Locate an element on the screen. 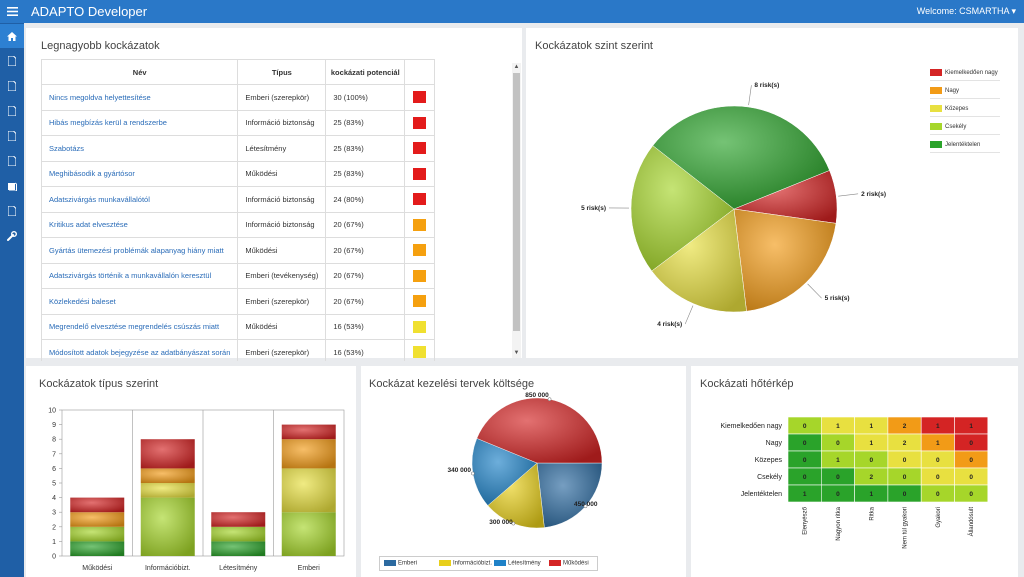 The image size is (1024, 577). risk-name-link: Közlekedési baleset is located at coordinates (140, 301).